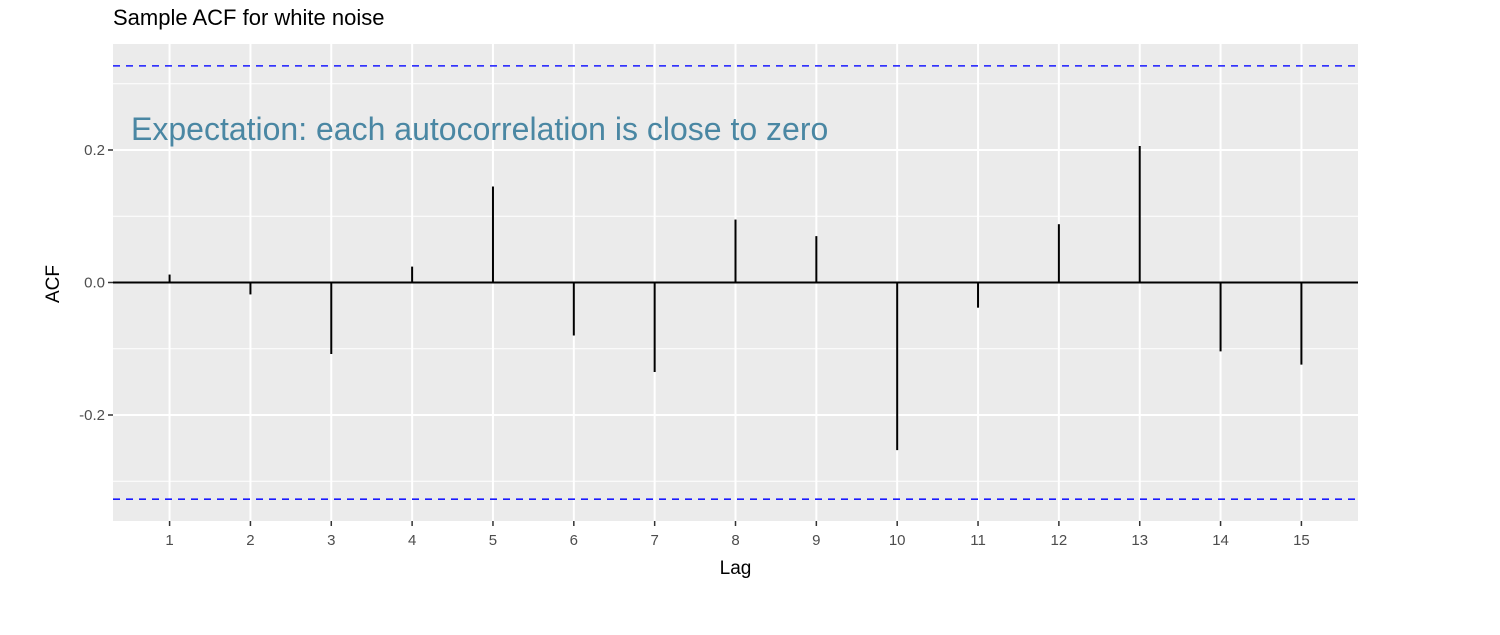  I want to click on y-axis: -0.2 0.0 0.2, so click(96, 283).